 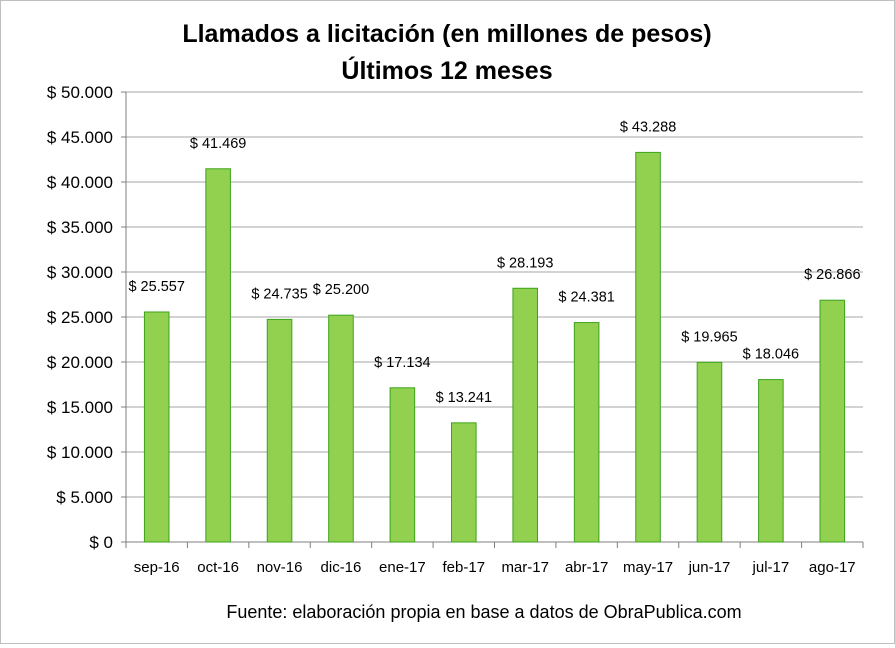 What do you see at coordinates (80, 317) in the screenshot?
I see `y-tick-label: $ 25.000` at bounding box center [80, 317].